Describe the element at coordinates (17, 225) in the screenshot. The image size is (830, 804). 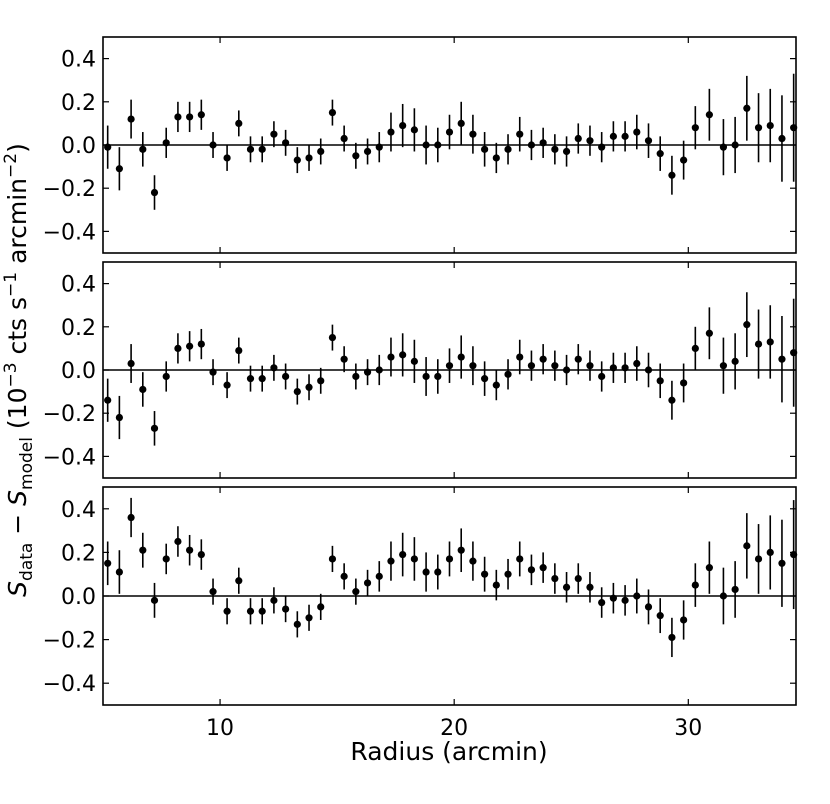
I see `y-label-arc: arcmin` at that location.